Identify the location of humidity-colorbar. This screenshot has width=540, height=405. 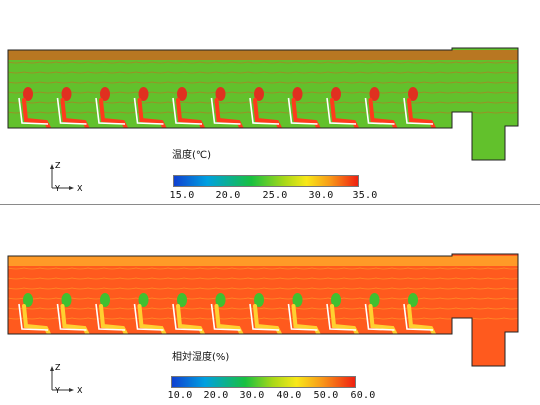
(263, 382).